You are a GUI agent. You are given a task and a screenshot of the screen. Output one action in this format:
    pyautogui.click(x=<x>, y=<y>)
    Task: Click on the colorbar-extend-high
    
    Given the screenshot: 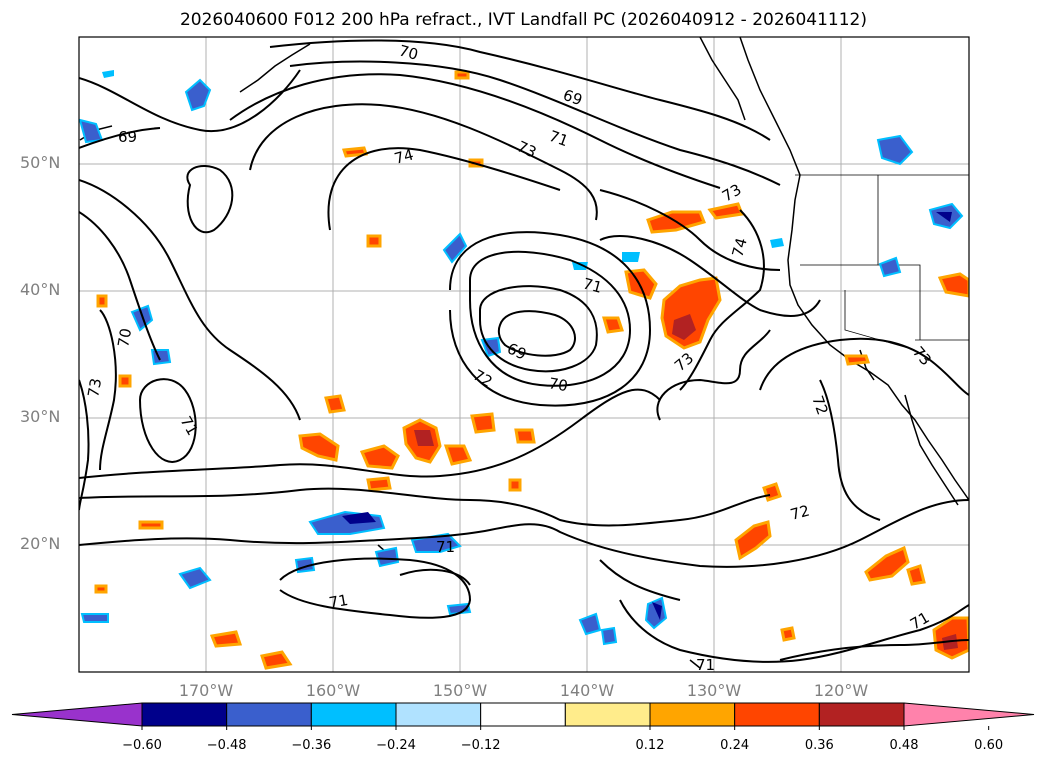 What is the action you would take?
    pyautogui.click(x=969, y=714)
    